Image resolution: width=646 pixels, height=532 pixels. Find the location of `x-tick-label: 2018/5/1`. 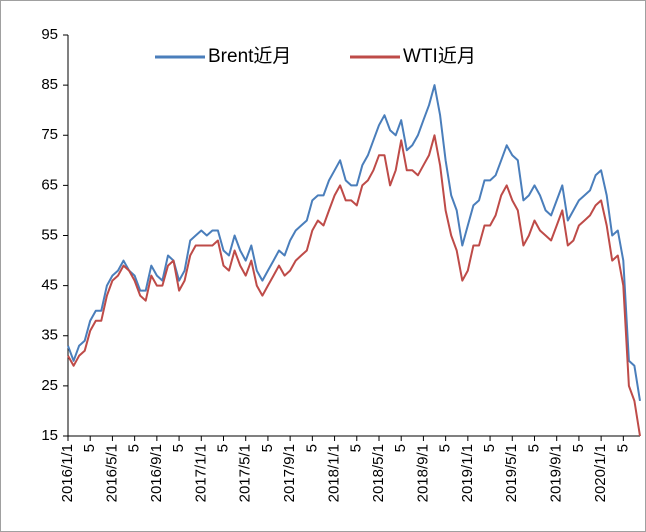

x-tick-label: 2018/5/1 is located at coordinates (378, 473).